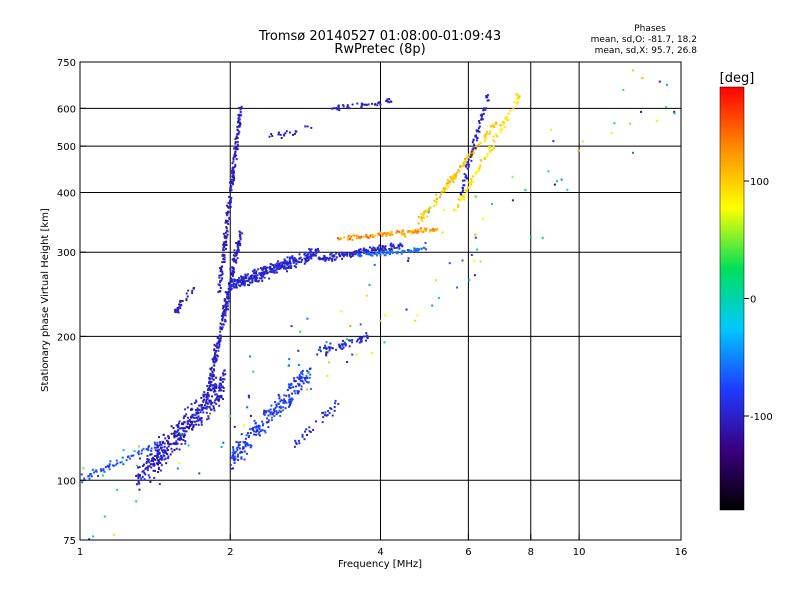 The height and width of the screenshot is (600, 800). I want to click on x-tick-label: 6, so click(468, 552).